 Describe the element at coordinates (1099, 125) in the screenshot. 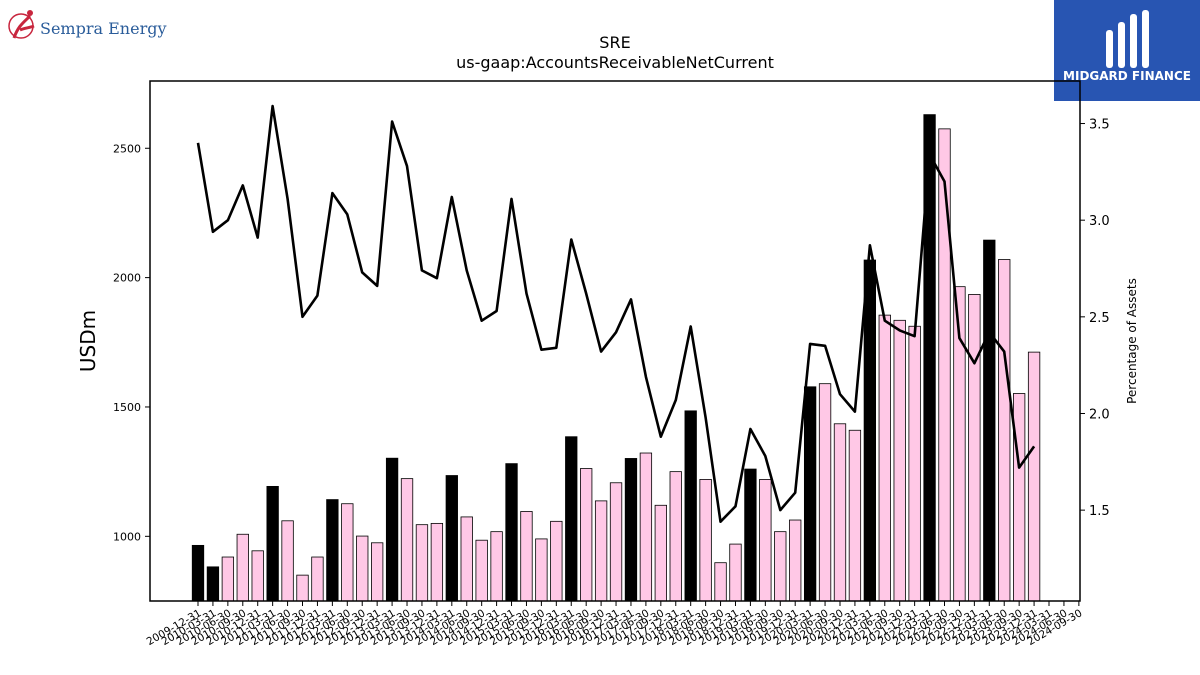

I see `y2-tick-label: 3.5` at that location.